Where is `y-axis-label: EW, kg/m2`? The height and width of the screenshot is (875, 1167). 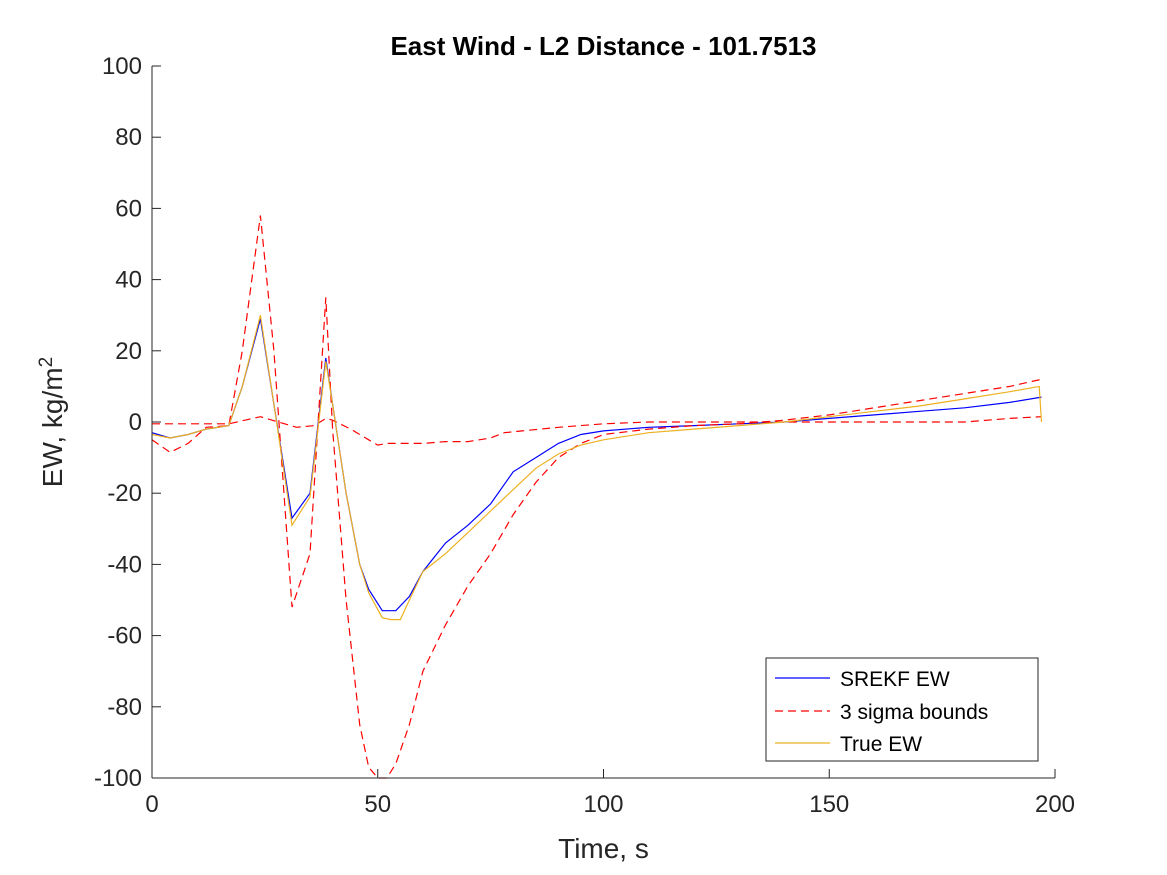 y-axis-label: EW, kg/m2 is located at coordinates (52, 422).